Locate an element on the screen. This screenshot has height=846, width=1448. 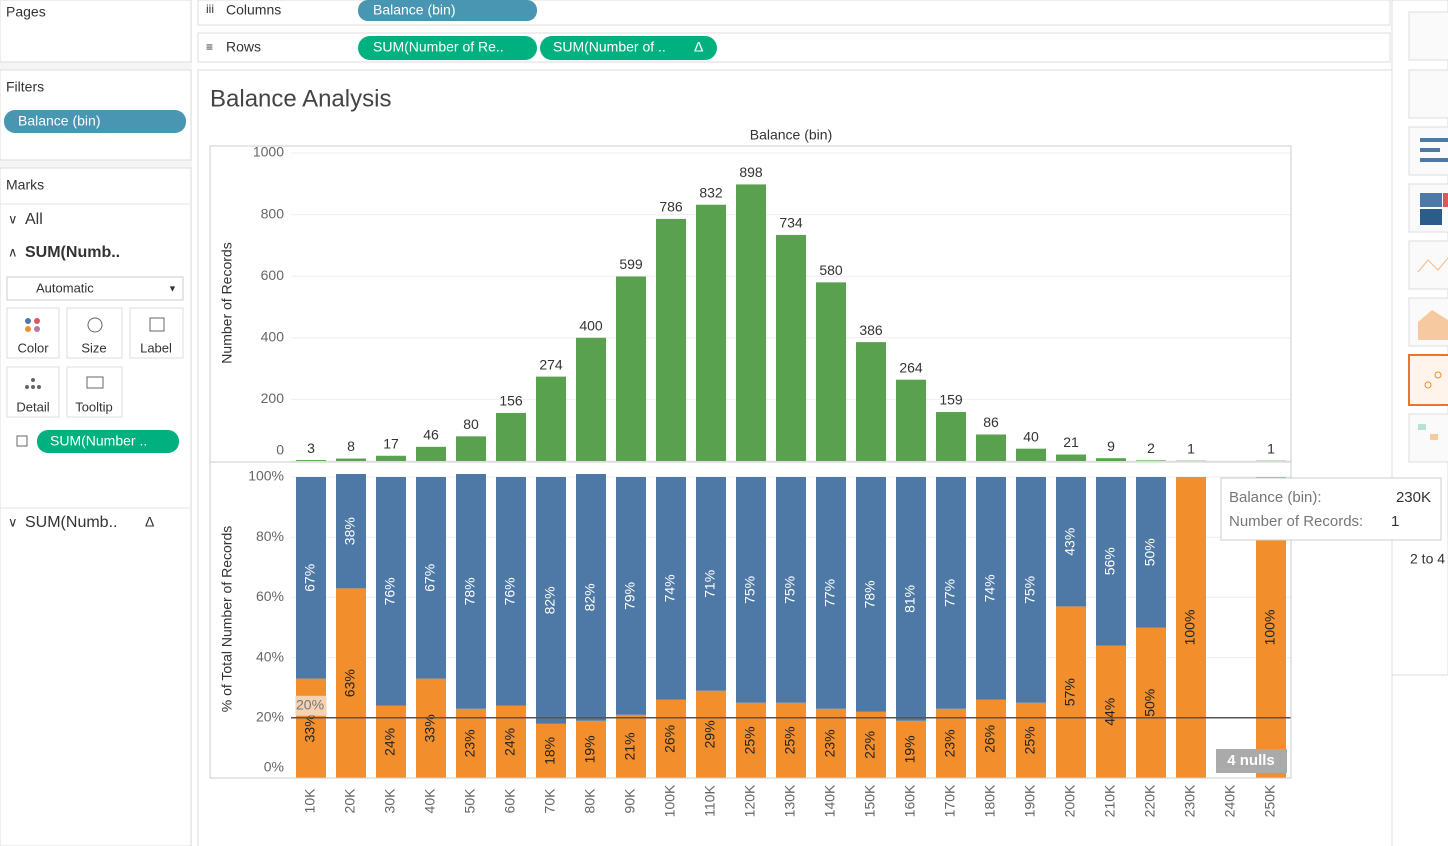
y-tick-label: 40% is located at coordinates (270, 656).